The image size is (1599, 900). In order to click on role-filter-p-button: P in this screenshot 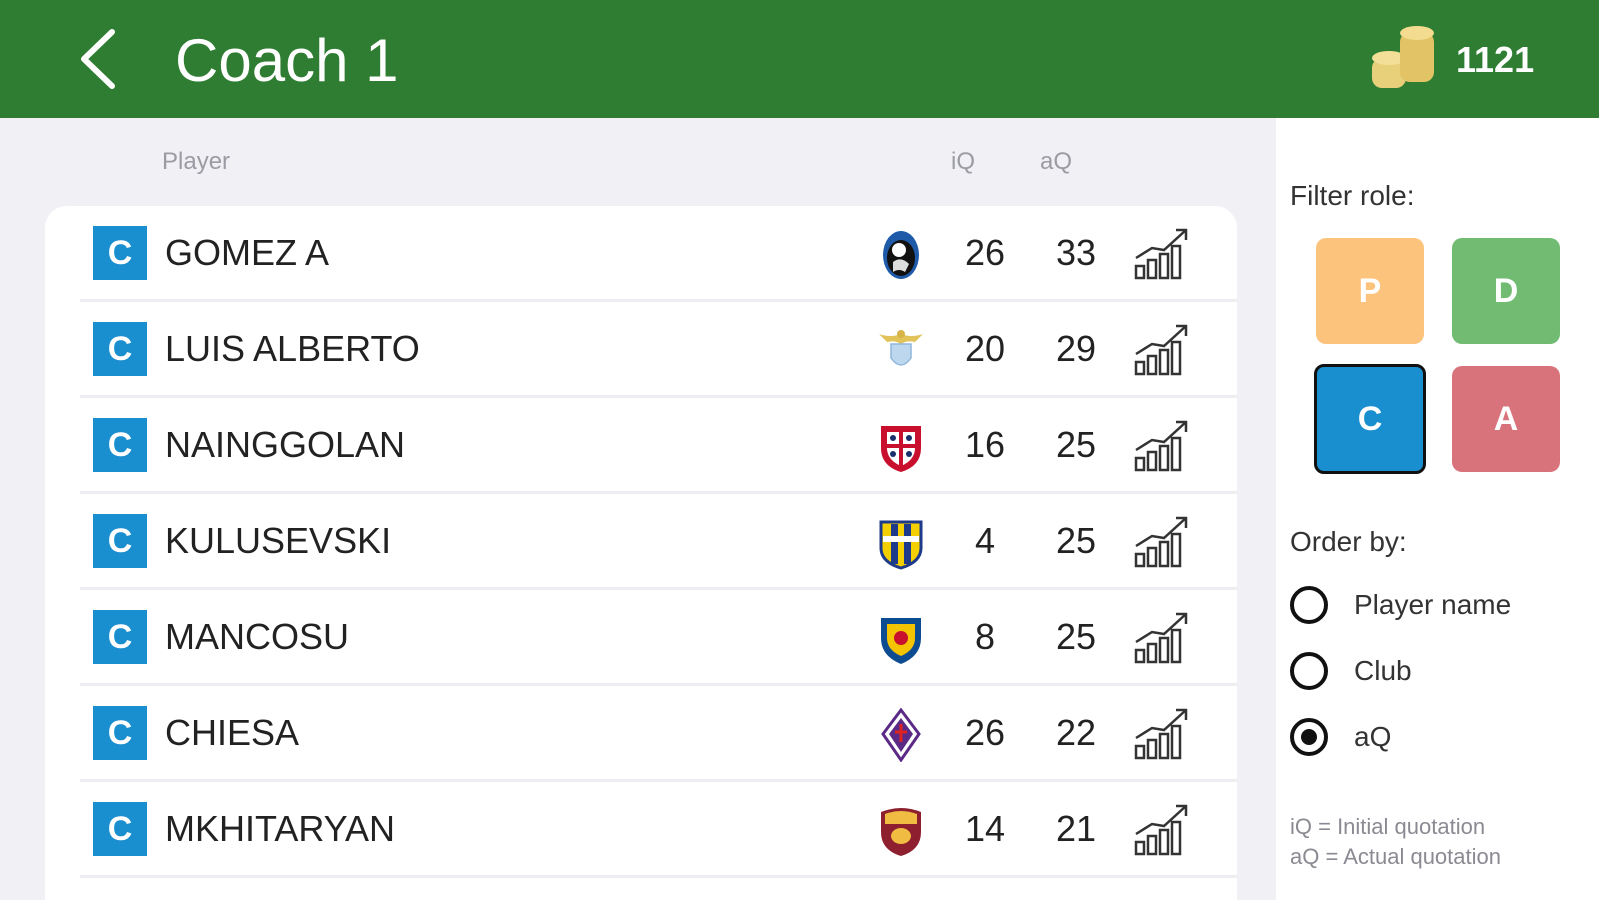, I will do `click(1370, 291)`.